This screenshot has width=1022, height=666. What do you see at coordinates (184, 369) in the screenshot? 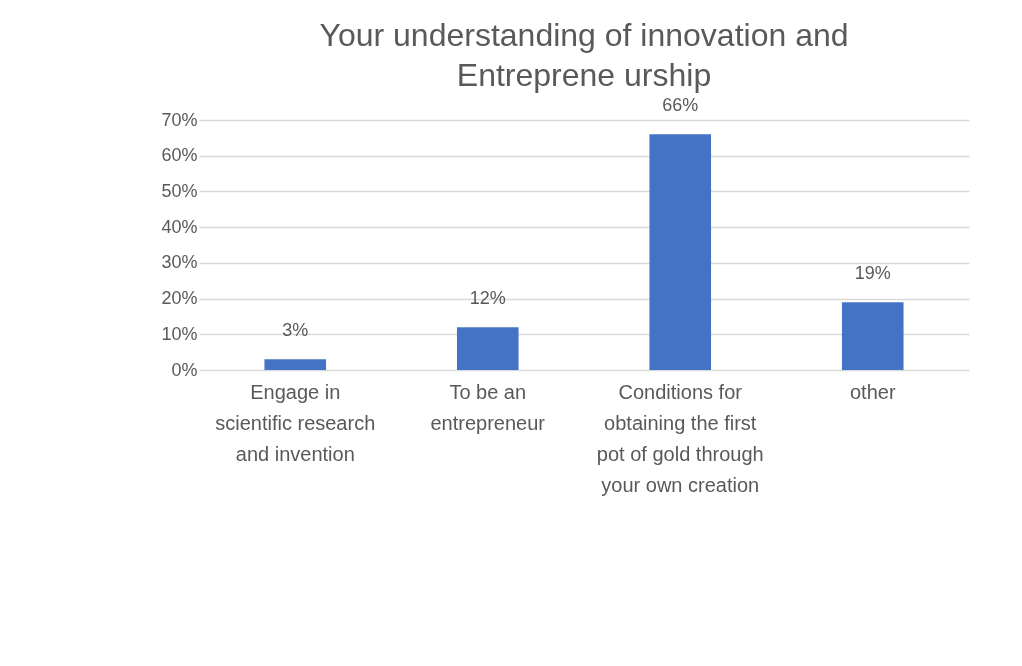
I see `y-tick-label: 0%` at bounding box center [184, 369].